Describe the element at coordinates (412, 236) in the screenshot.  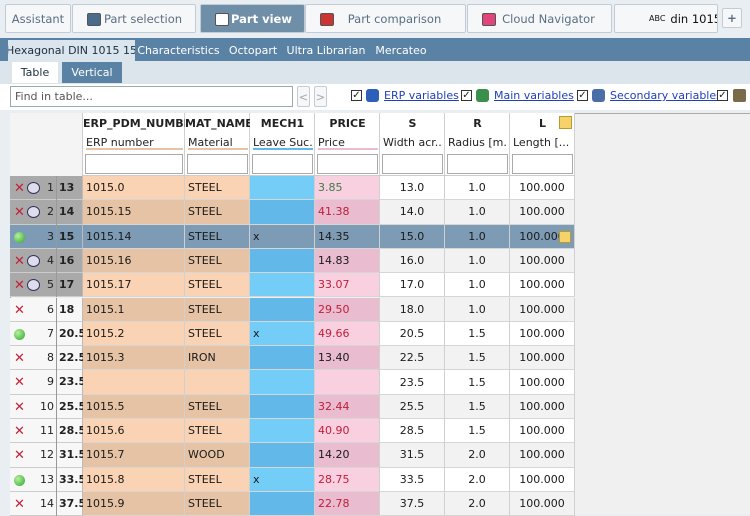
I see `table-cell: 15.0` at that location.